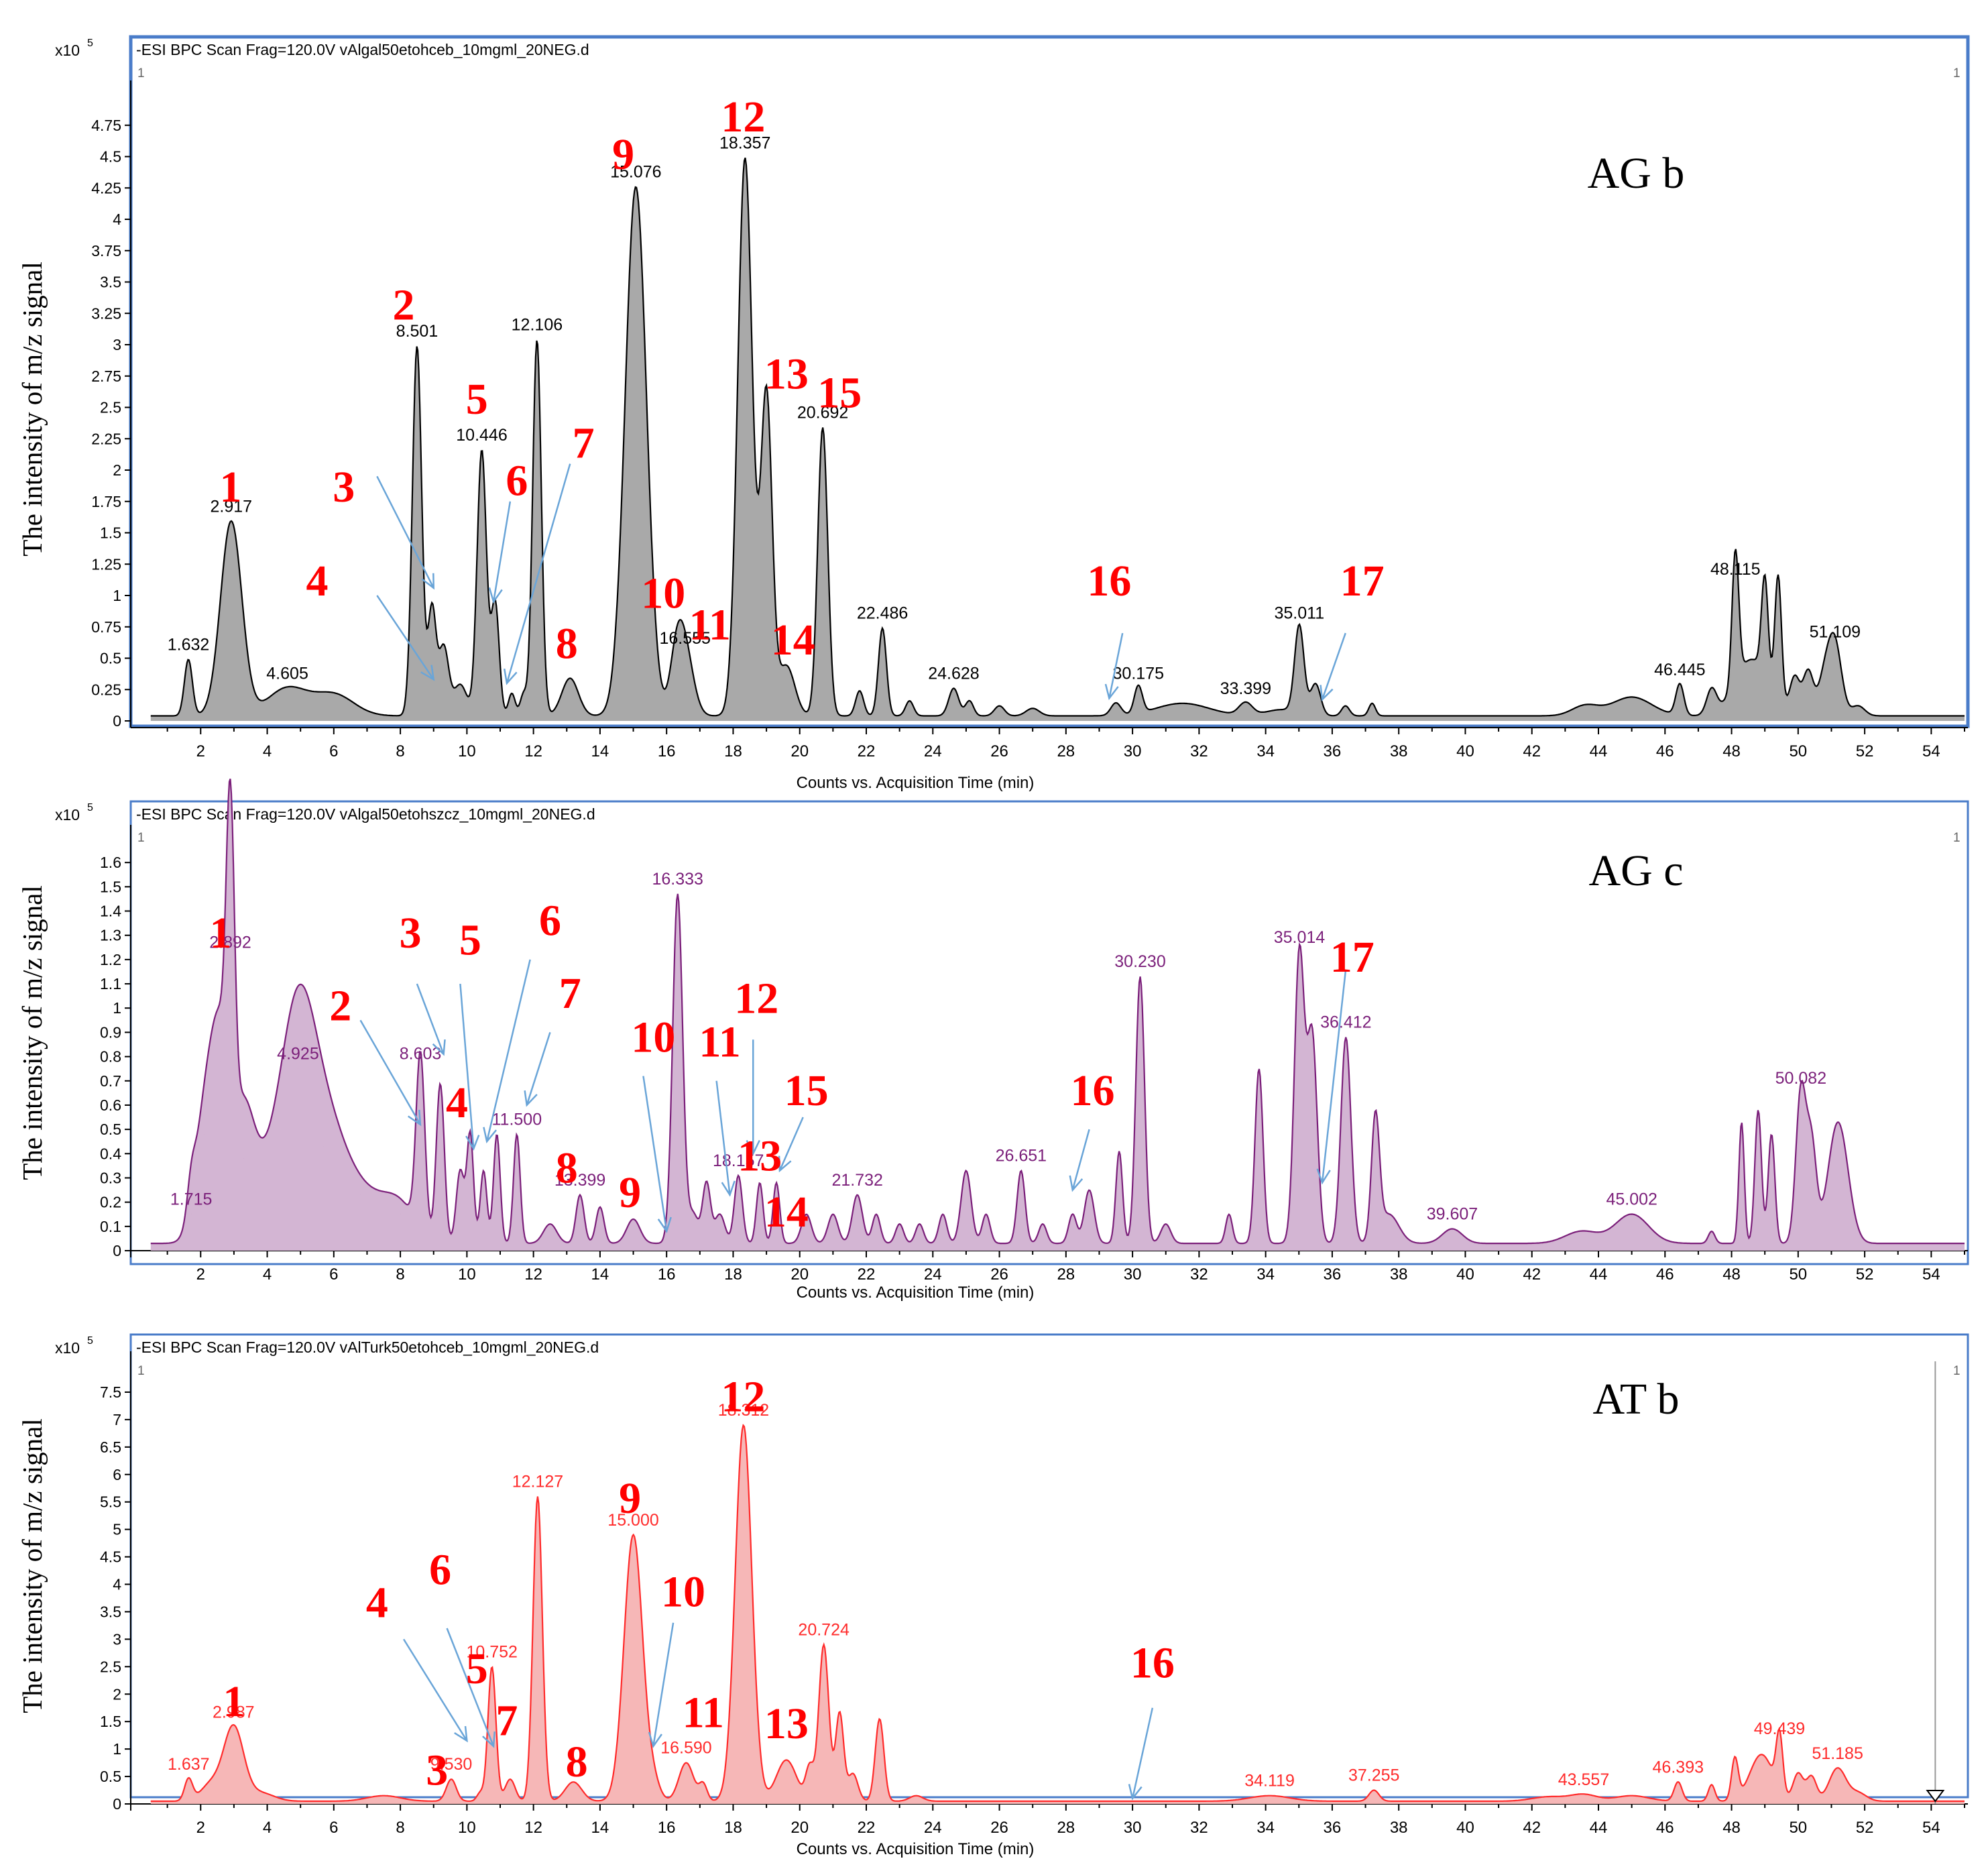 This screenshot has width=1988, height=1873. I want to click on x-tick-label: 8, so click(400, 1828).